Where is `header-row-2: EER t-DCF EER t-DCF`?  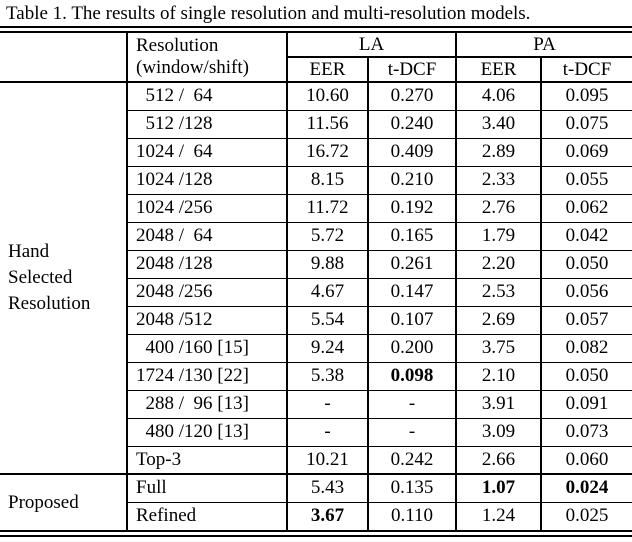
header-row-2: EER t-DCF EER t-DCF is located at coordinates (316, 70).